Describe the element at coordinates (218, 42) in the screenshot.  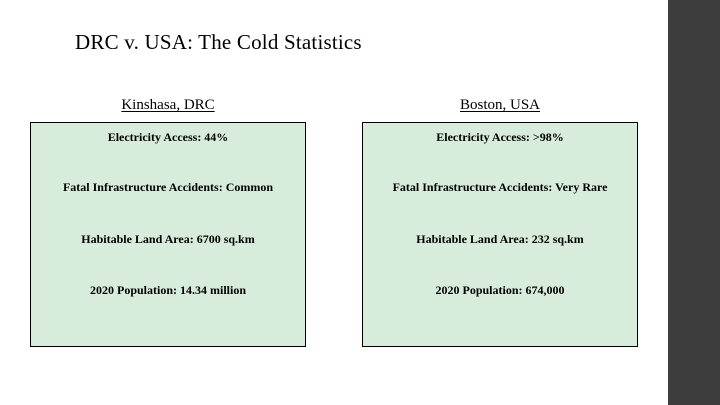
I see `slide-title: DRC v. USA: The Cold Statistics` at that location.